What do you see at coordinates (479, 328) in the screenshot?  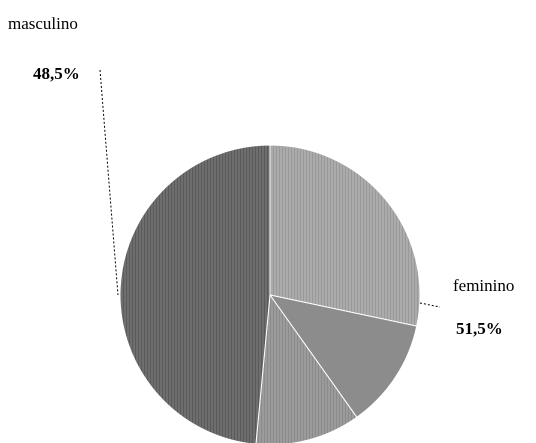 I see `data-label-feminino: 51,5%` at bounding box center [479, 328].